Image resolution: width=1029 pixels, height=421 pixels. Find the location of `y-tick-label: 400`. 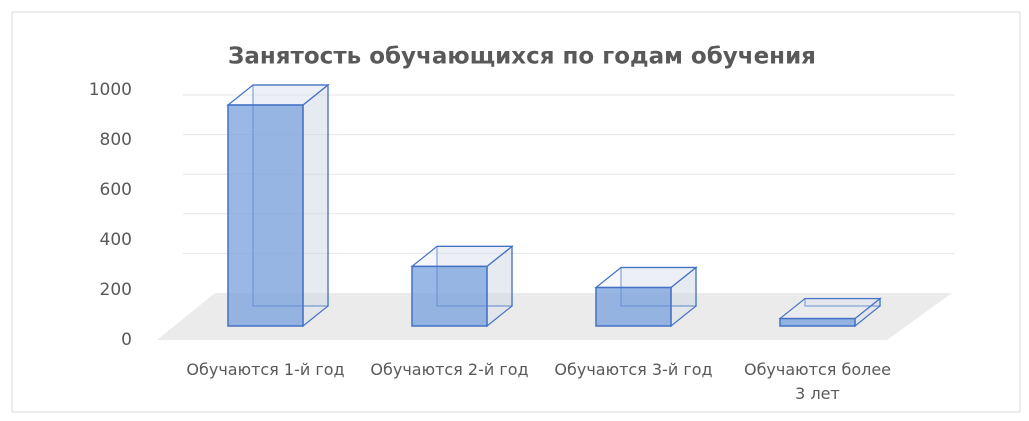

y-tick-label: 400 is located at coordinates (116, 240).